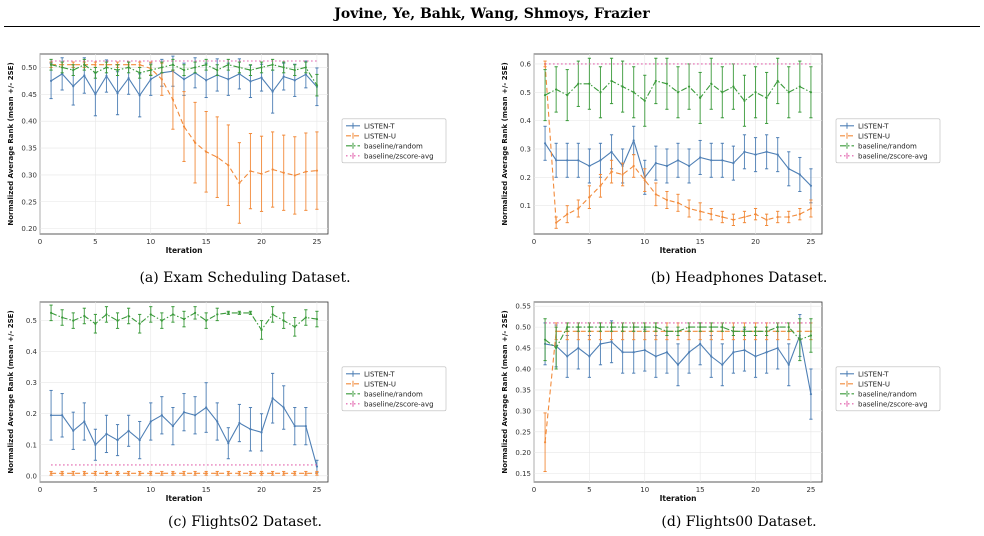  I want to click on y-tick-label: 0.30, so click(29, 175).